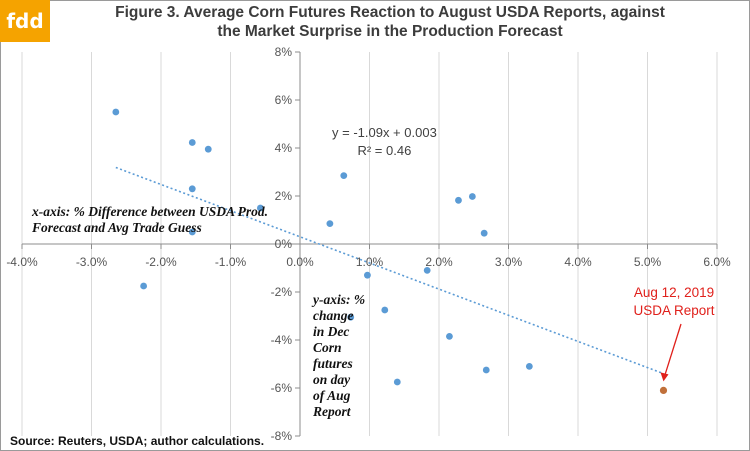 This screenshot has height=451, width=750. Describe the element at coordinates (22, 262) in the screenshot. I see `x-tick-label: -4.0%` at that location.